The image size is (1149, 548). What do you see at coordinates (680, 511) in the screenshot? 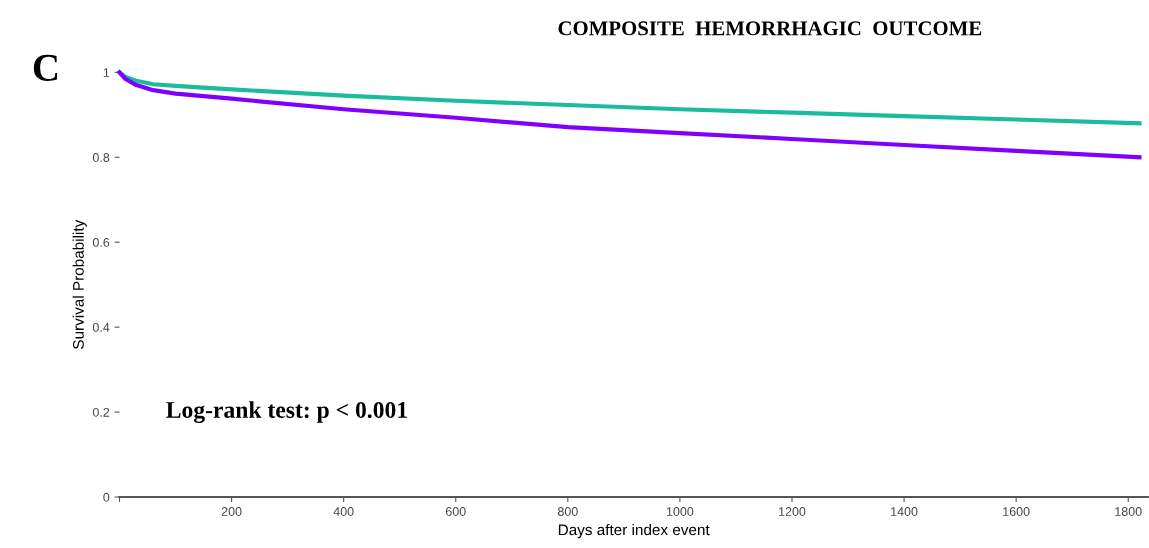
I see `x-tick-label: 1000` at bounding box center [680, 511].